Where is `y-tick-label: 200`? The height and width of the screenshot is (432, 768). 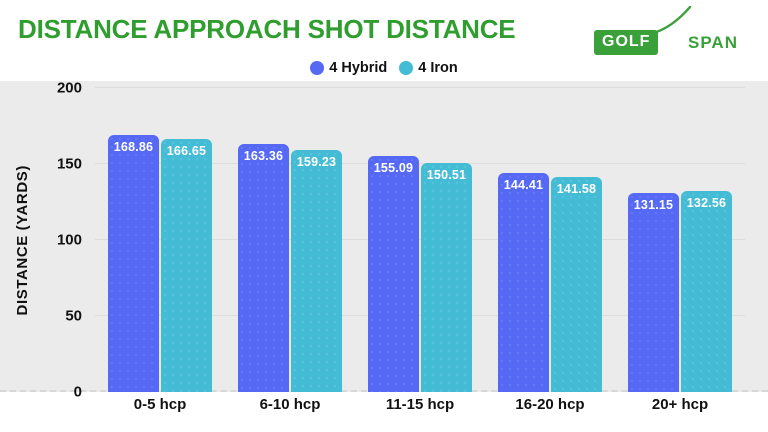
y-tick-label: 200 is located at coordinates (69, 88).